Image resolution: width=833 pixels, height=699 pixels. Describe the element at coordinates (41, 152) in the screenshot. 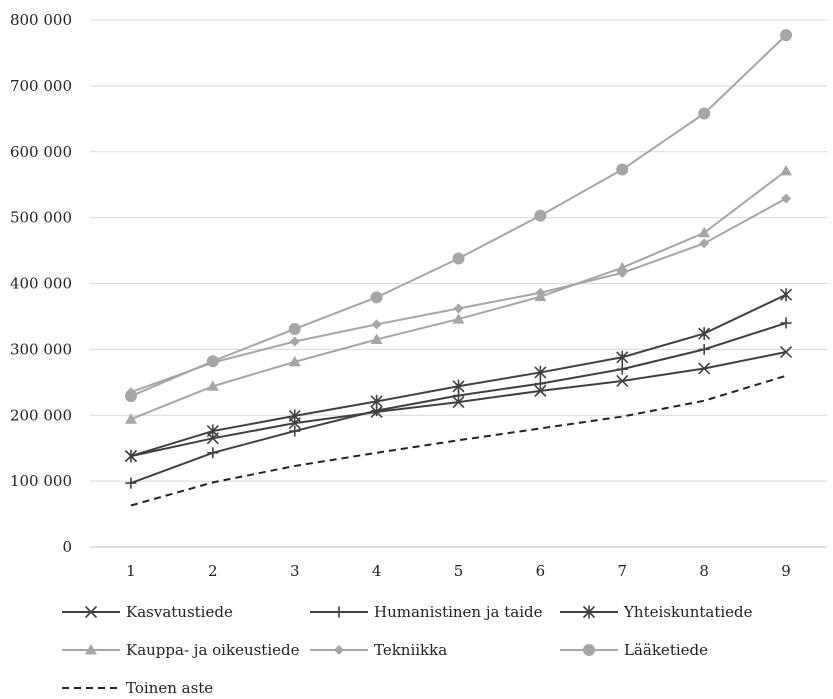

I see `y-tick-label: 600 000` at that location.